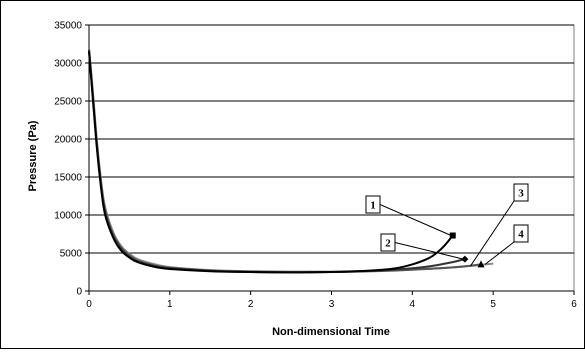  Describe the element at coordinates (68, 140) in the screenshot. I see `y-tick-label: 20000` at that location.